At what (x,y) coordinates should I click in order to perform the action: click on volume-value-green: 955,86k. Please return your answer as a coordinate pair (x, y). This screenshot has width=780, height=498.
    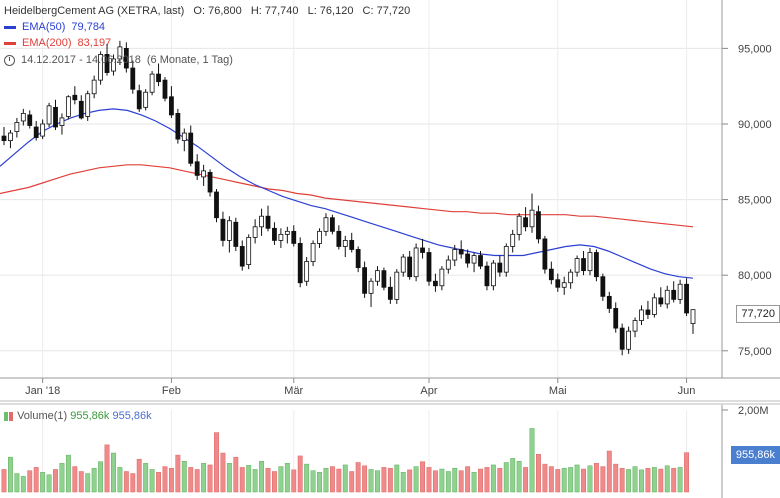
    Looking at the image, I should click on (90, 416).